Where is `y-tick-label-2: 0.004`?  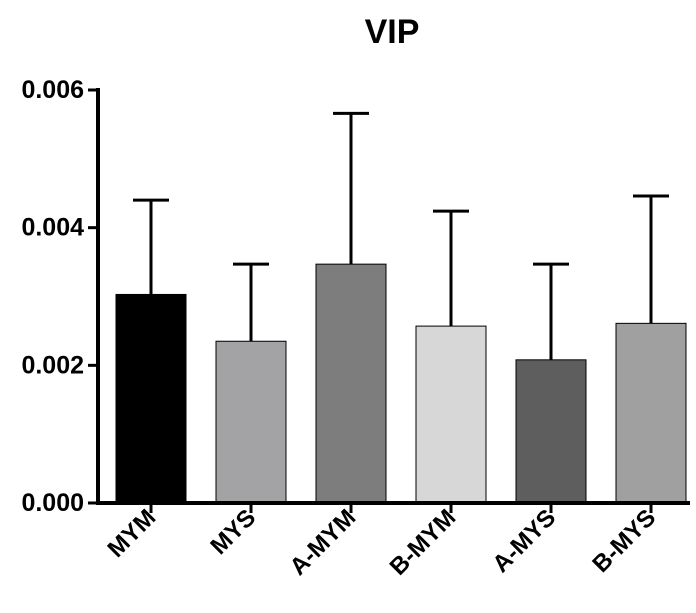 y-tick-label-2: 0.004 is located at coordinates (52, 228).